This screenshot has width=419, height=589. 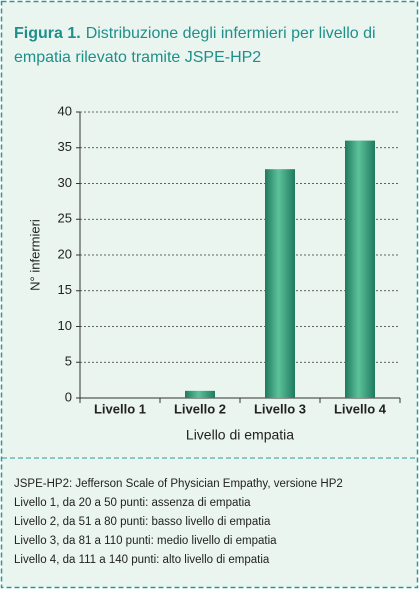 I want to click on y-axis-label: N° infermieri, so click(x=34, y=255).